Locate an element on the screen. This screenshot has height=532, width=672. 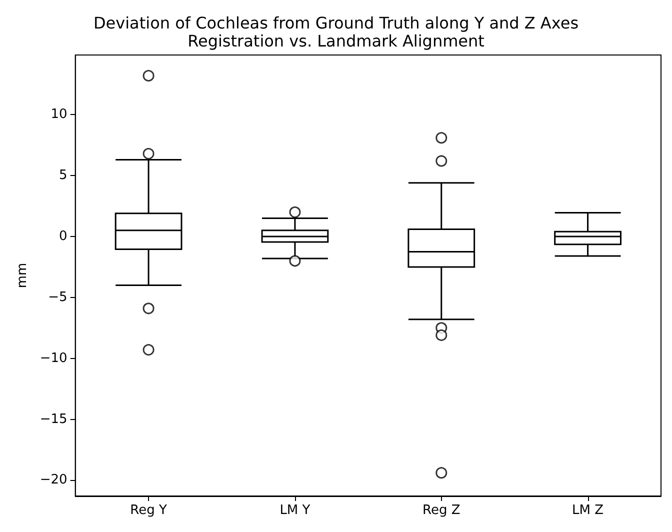
x-tick-label: Reg Z is located at coordinates (441, 510).